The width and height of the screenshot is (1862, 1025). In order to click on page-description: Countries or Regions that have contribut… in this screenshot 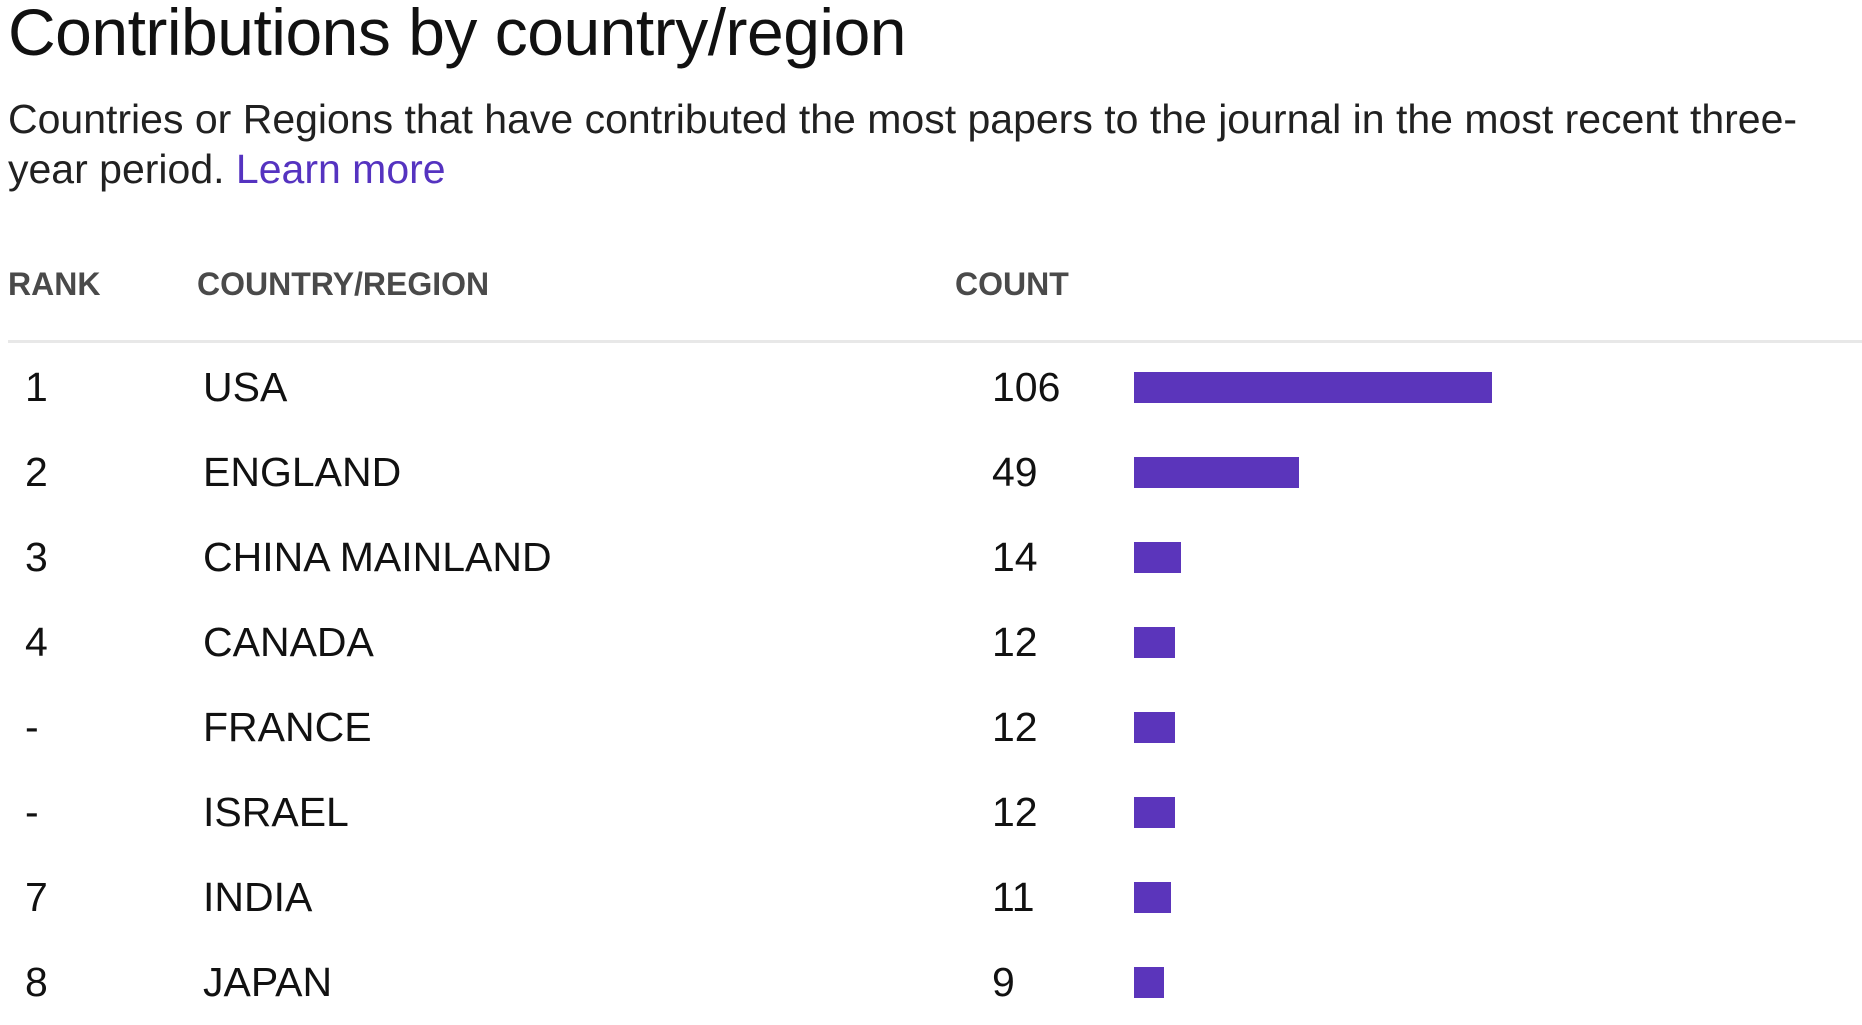, I will do `click(933, 144)`.